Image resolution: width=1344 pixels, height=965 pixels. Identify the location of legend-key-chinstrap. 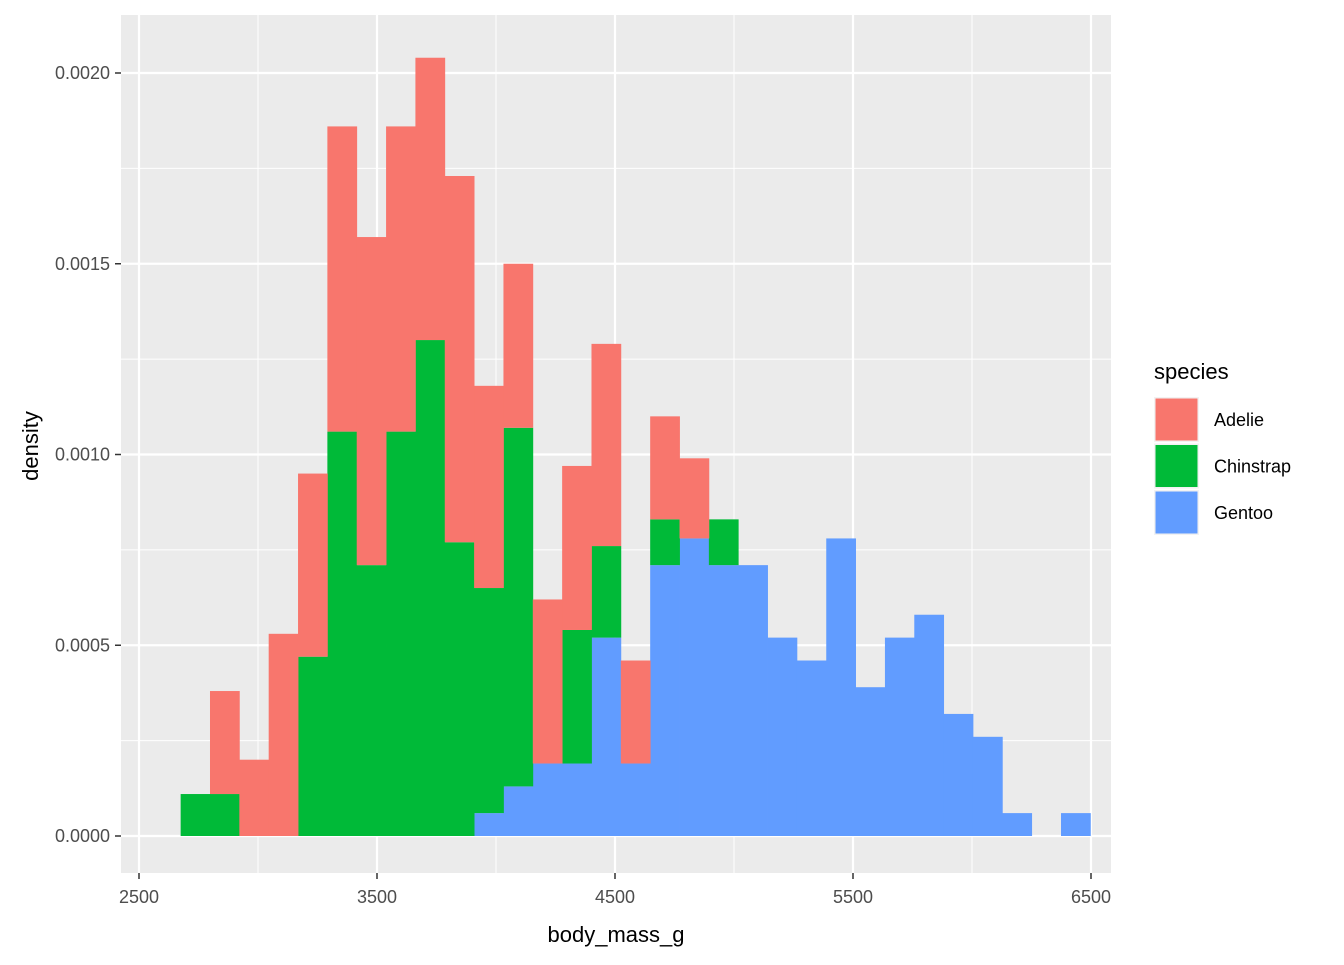
(1176, 466).